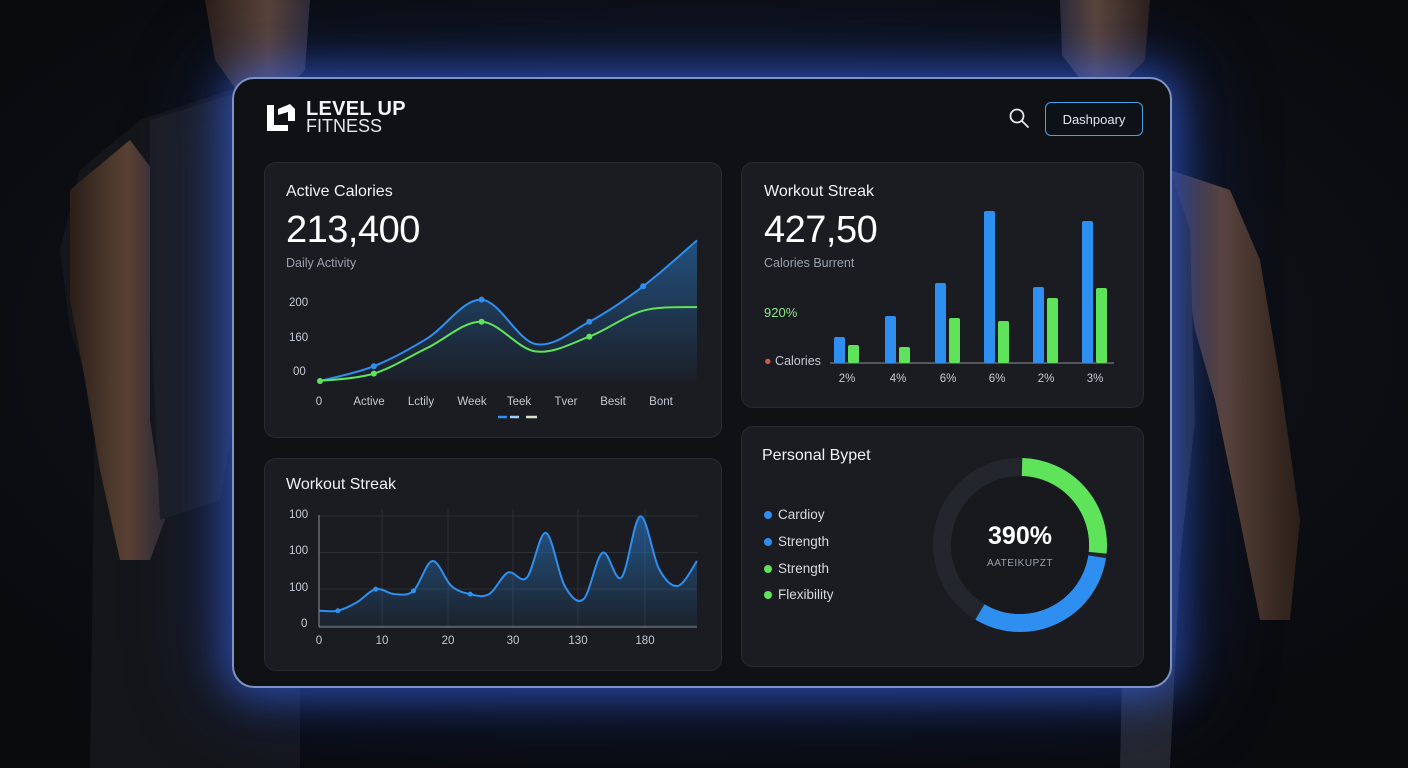 Image resolution: width=1408 pixels, height=768 pixels. I want to click on workout-streak-area-chart, so click(508, 568).